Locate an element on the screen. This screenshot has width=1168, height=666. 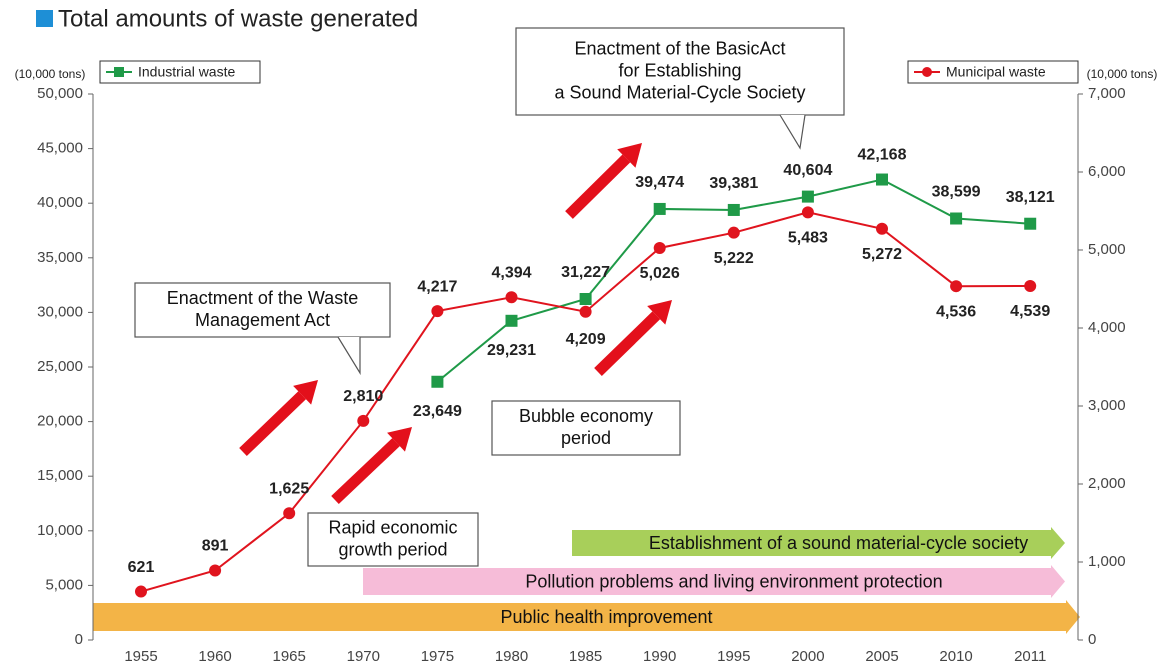
data-label: 42,168 is located at coordinates (882, 155).